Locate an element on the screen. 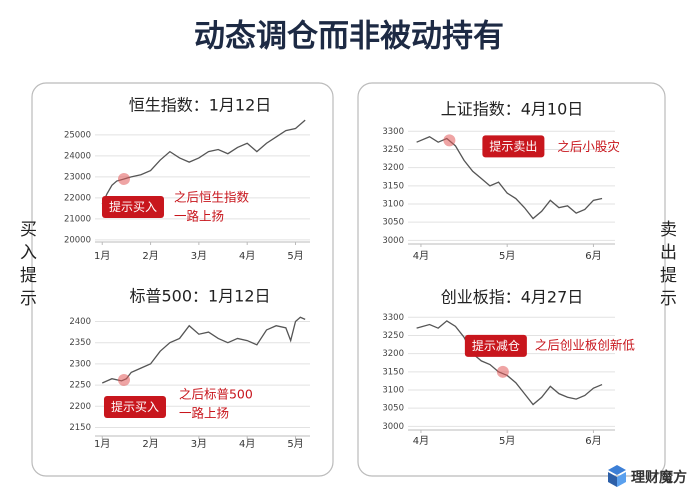 The height and width of the screenshot is (493, 698). y-tick-label: 2250 is located at coordinates (80, 386).